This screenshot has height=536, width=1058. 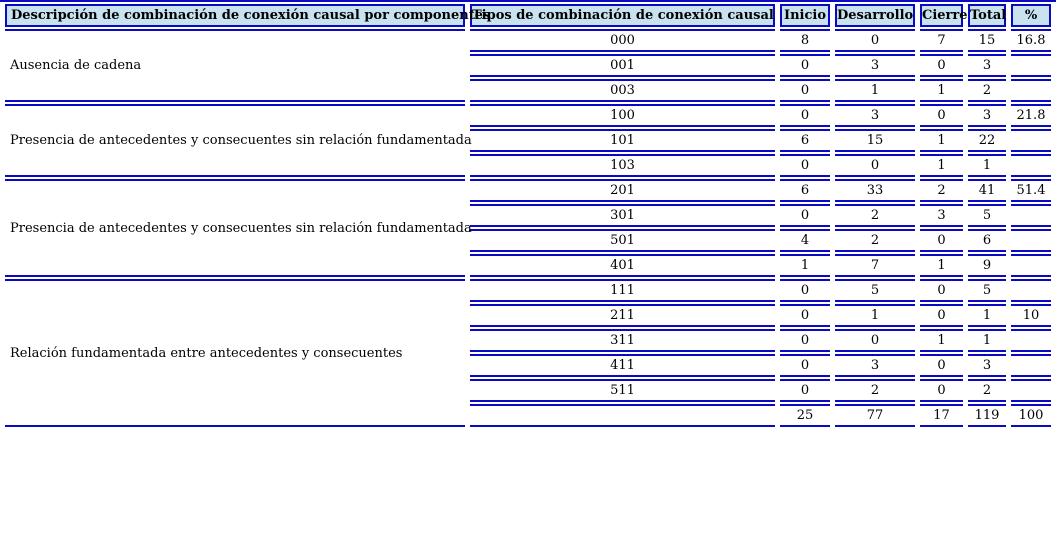 What do you see at coordinates (622, 115) in the screenshot?
I see `code-cell: 100` at bounding box center [622, 115].